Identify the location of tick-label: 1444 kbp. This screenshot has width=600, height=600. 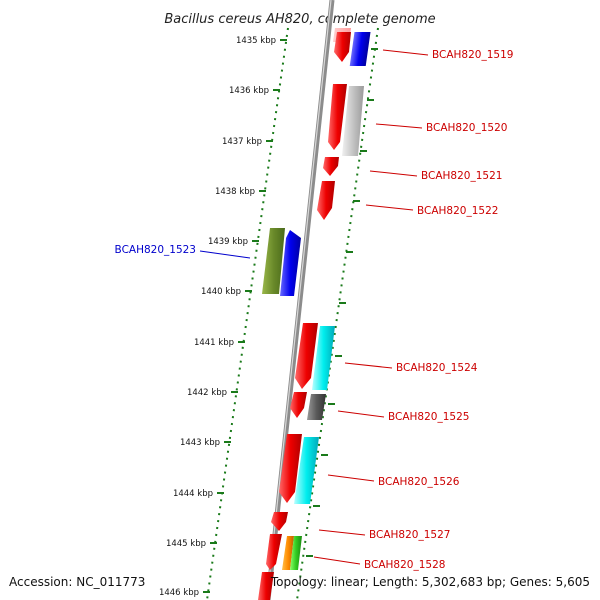
(193, 494).